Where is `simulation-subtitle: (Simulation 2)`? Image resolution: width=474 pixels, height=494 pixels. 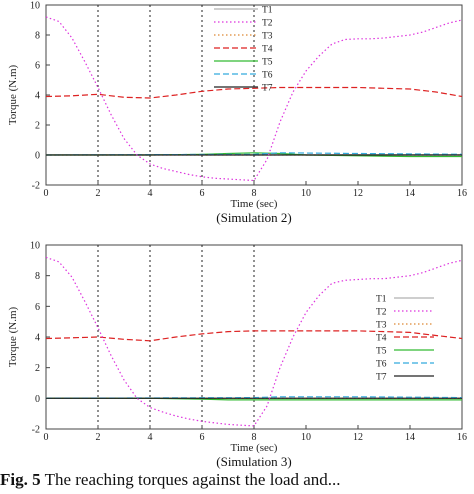 simulation-subtitle: (Simulation 2) is located at coordinates (253, 217).